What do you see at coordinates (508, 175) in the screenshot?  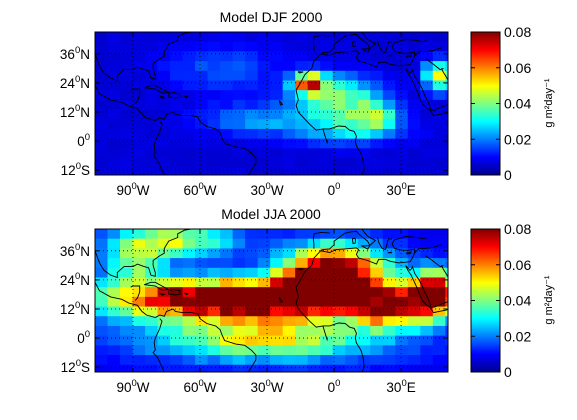 I see `colorbar-tick-label: 0` at bounding box center [508, 175].